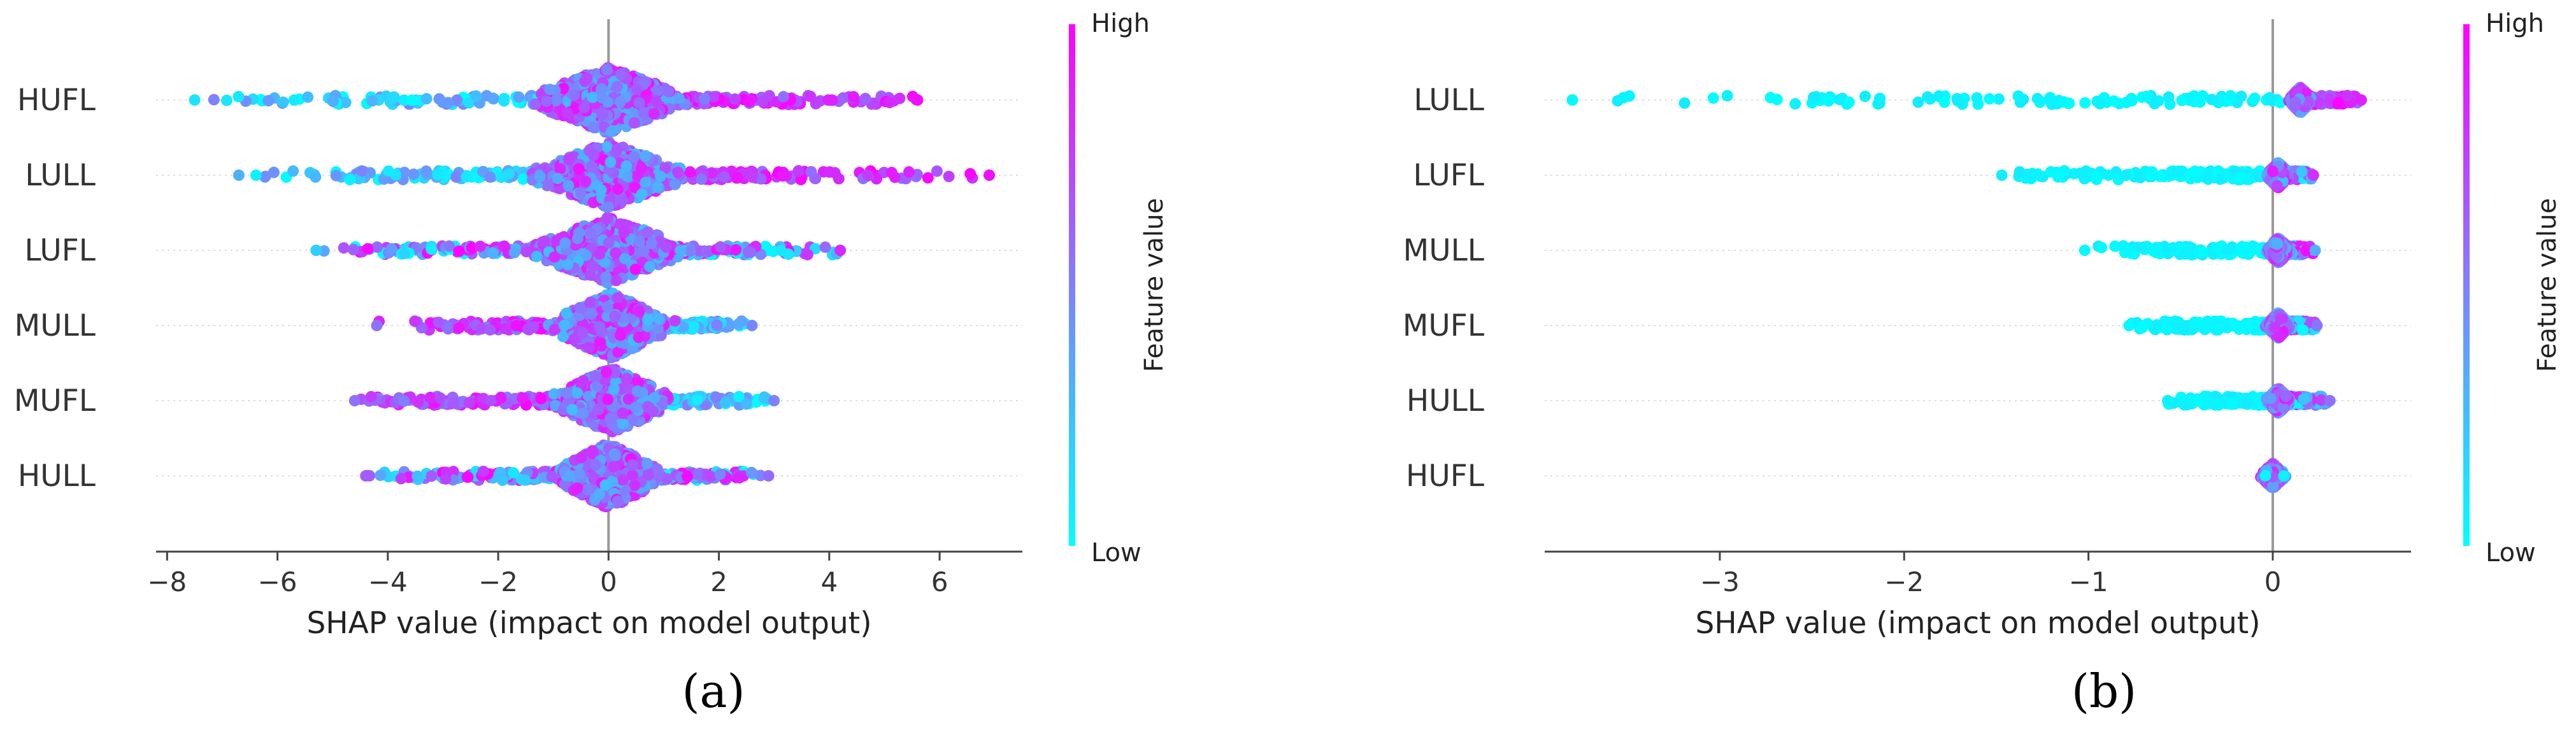 This screenshot has width=2576, height=737. What do you see at coordinates (55, 325) in the screenshot?
I see `feature-label: MULL` at bounding box center [55, 325].